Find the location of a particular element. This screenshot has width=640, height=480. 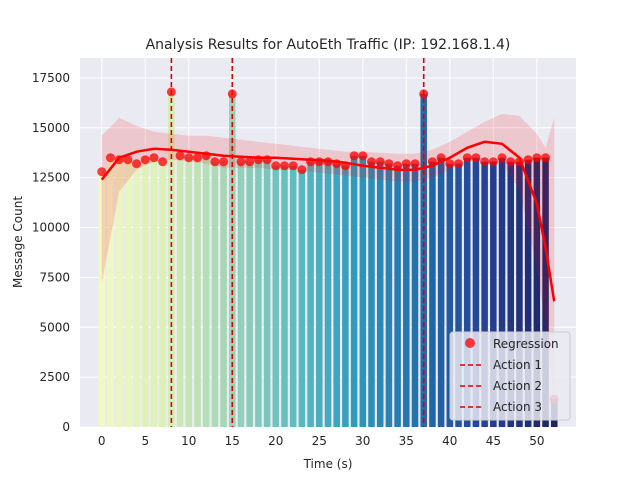

x-tick-label: 45 is located at coordinates (493, 441).